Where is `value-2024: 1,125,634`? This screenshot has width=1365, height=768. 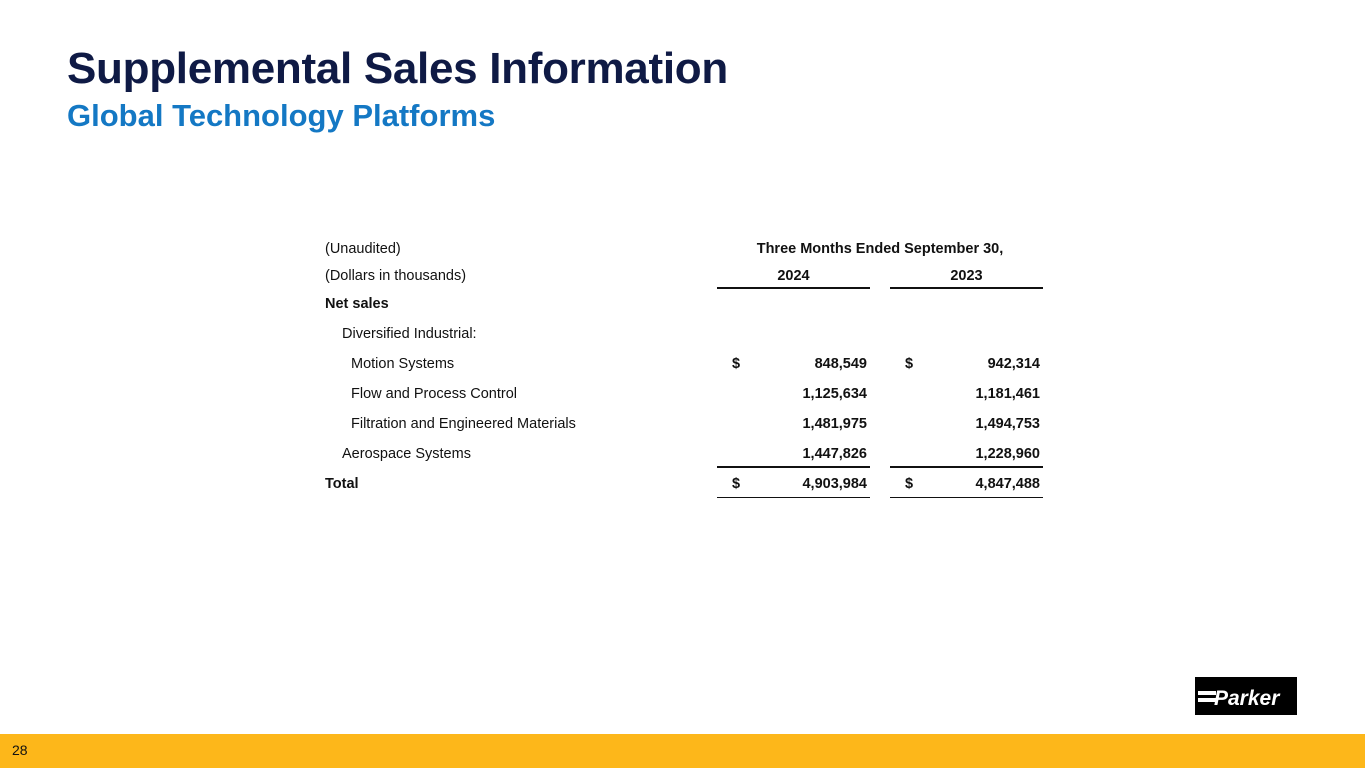
value-2024: 1,125,634 is located at coordinates (834, 394).